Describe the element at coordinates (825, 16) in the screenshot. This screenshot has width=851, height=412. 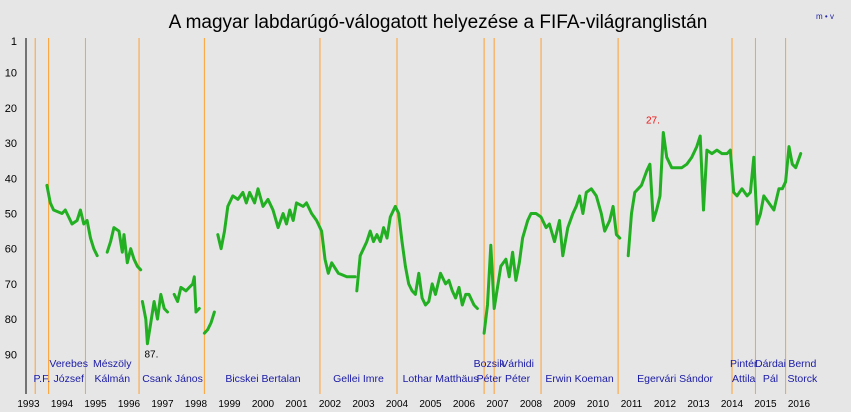
I see `corner-label: m • v` at that location.